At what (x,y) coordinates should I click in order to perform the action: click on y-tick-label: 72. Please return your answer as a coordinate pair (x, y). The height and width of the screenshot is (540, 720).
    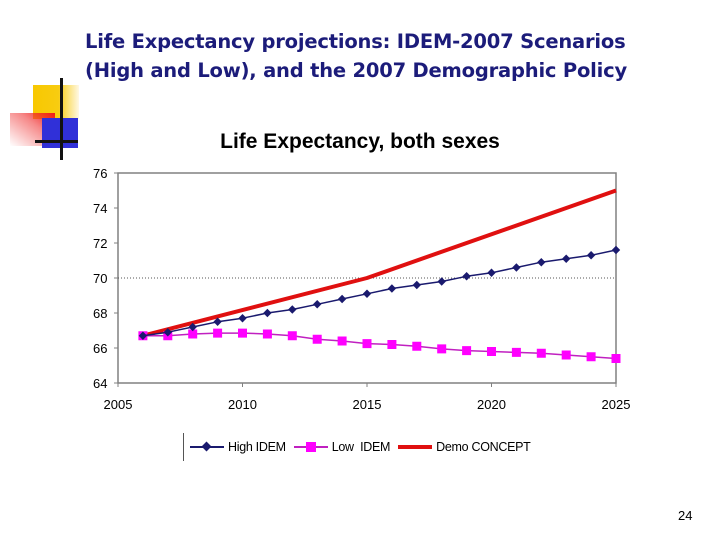
    Looking at the image, I should click on (100, 243).